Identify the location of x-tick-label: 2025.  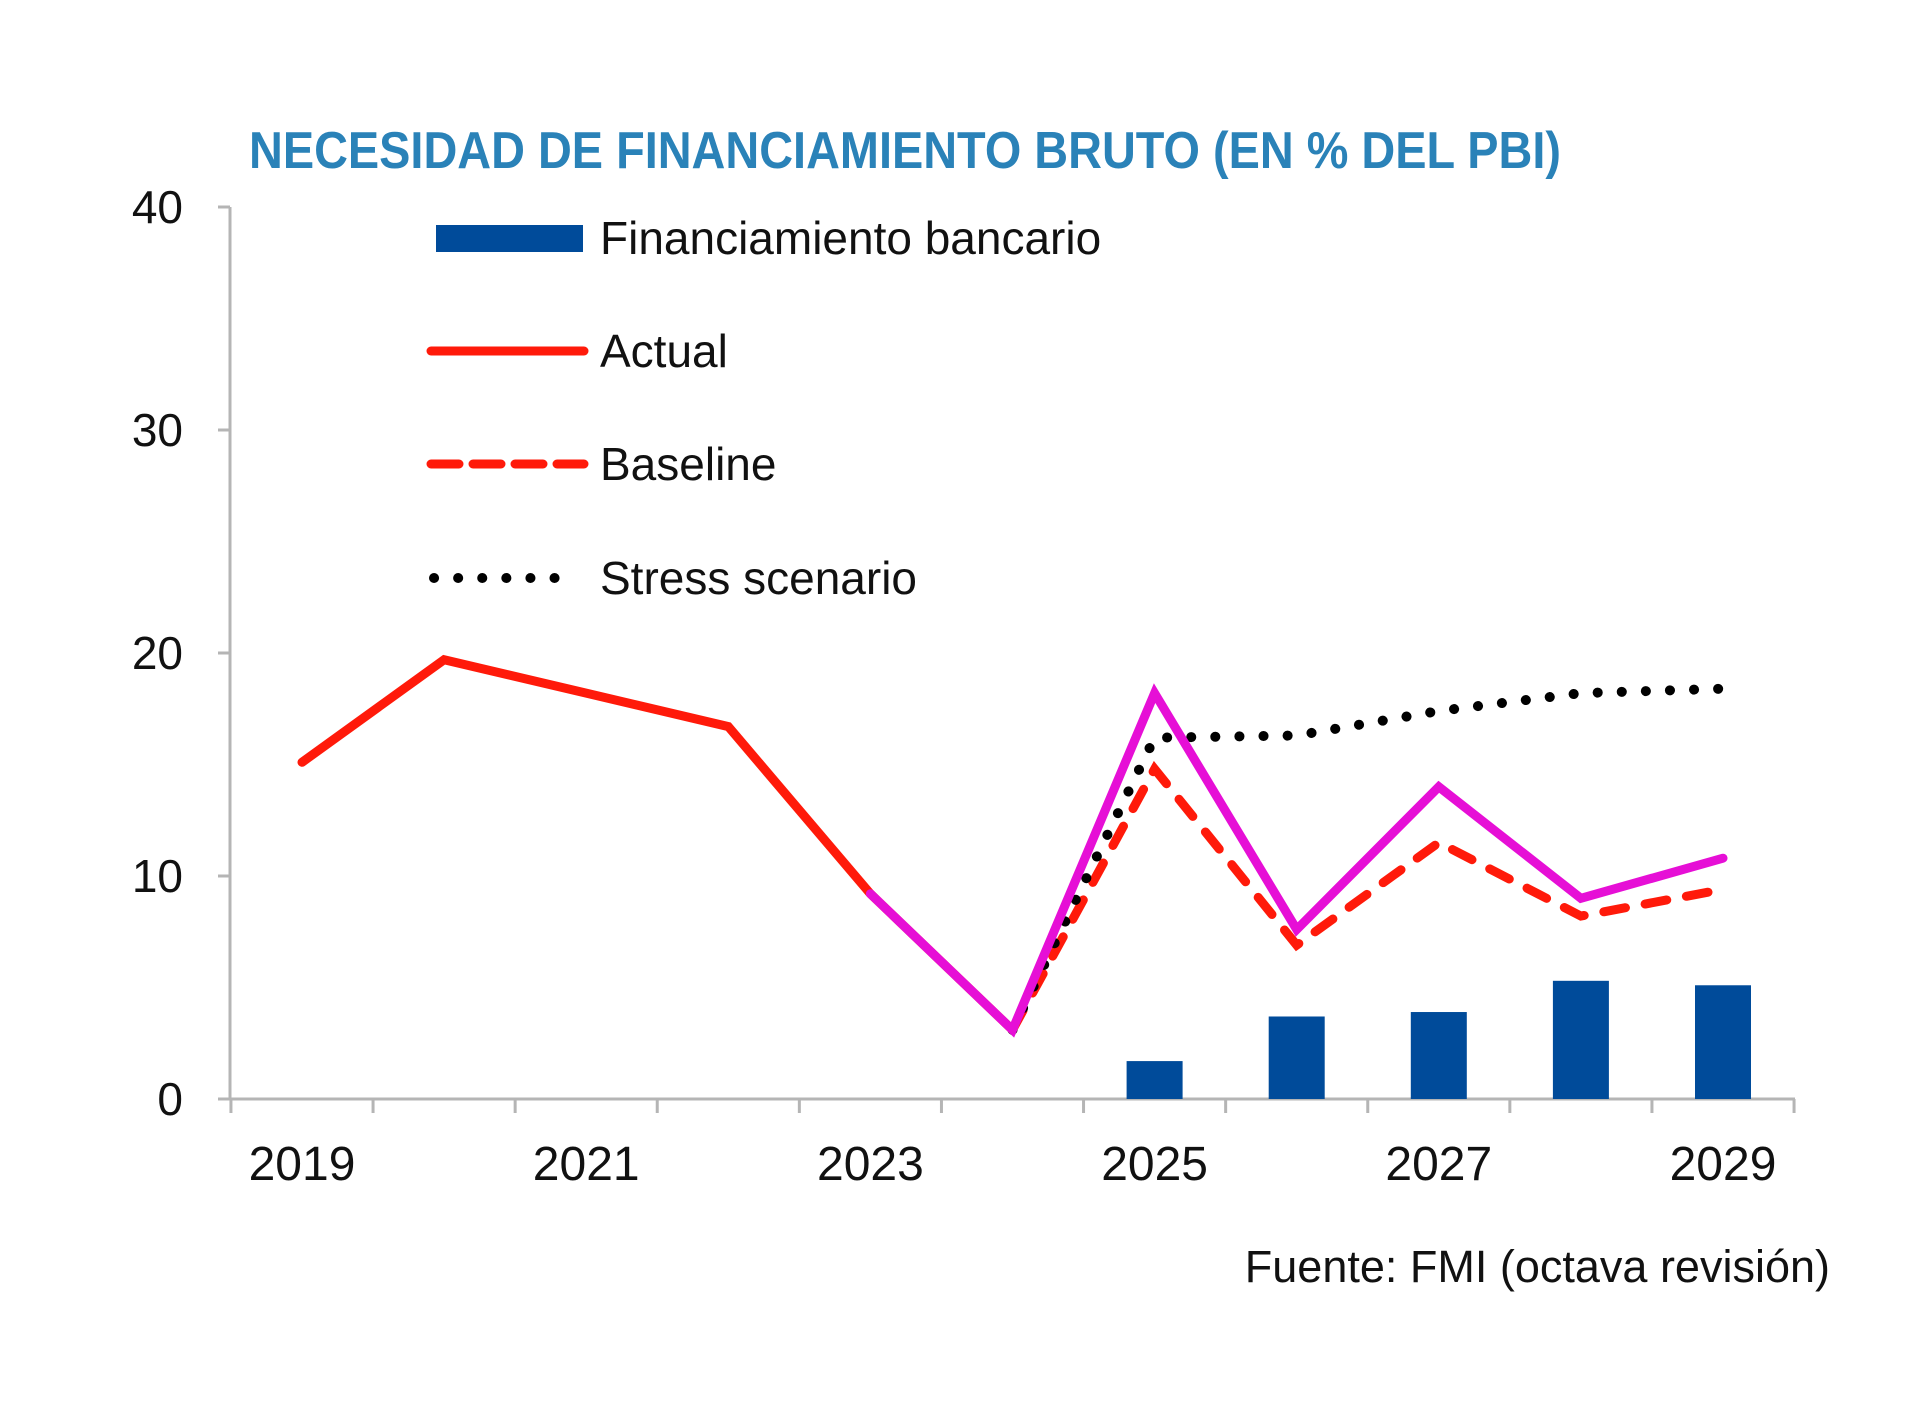
(1154, 1164).